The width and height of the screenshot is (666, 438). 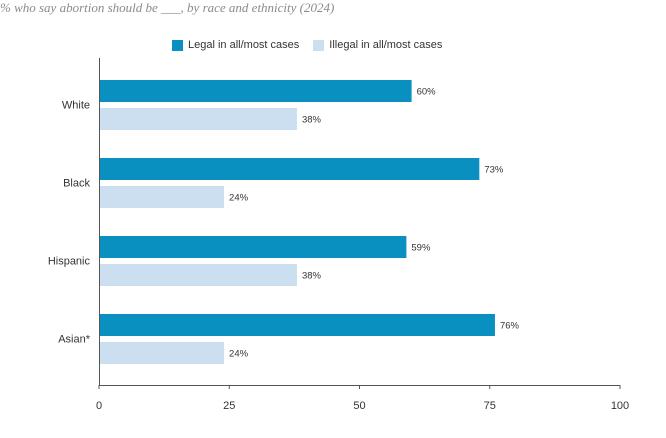 I want to click on legend-swatch-legal, so click(x=177, y=45).